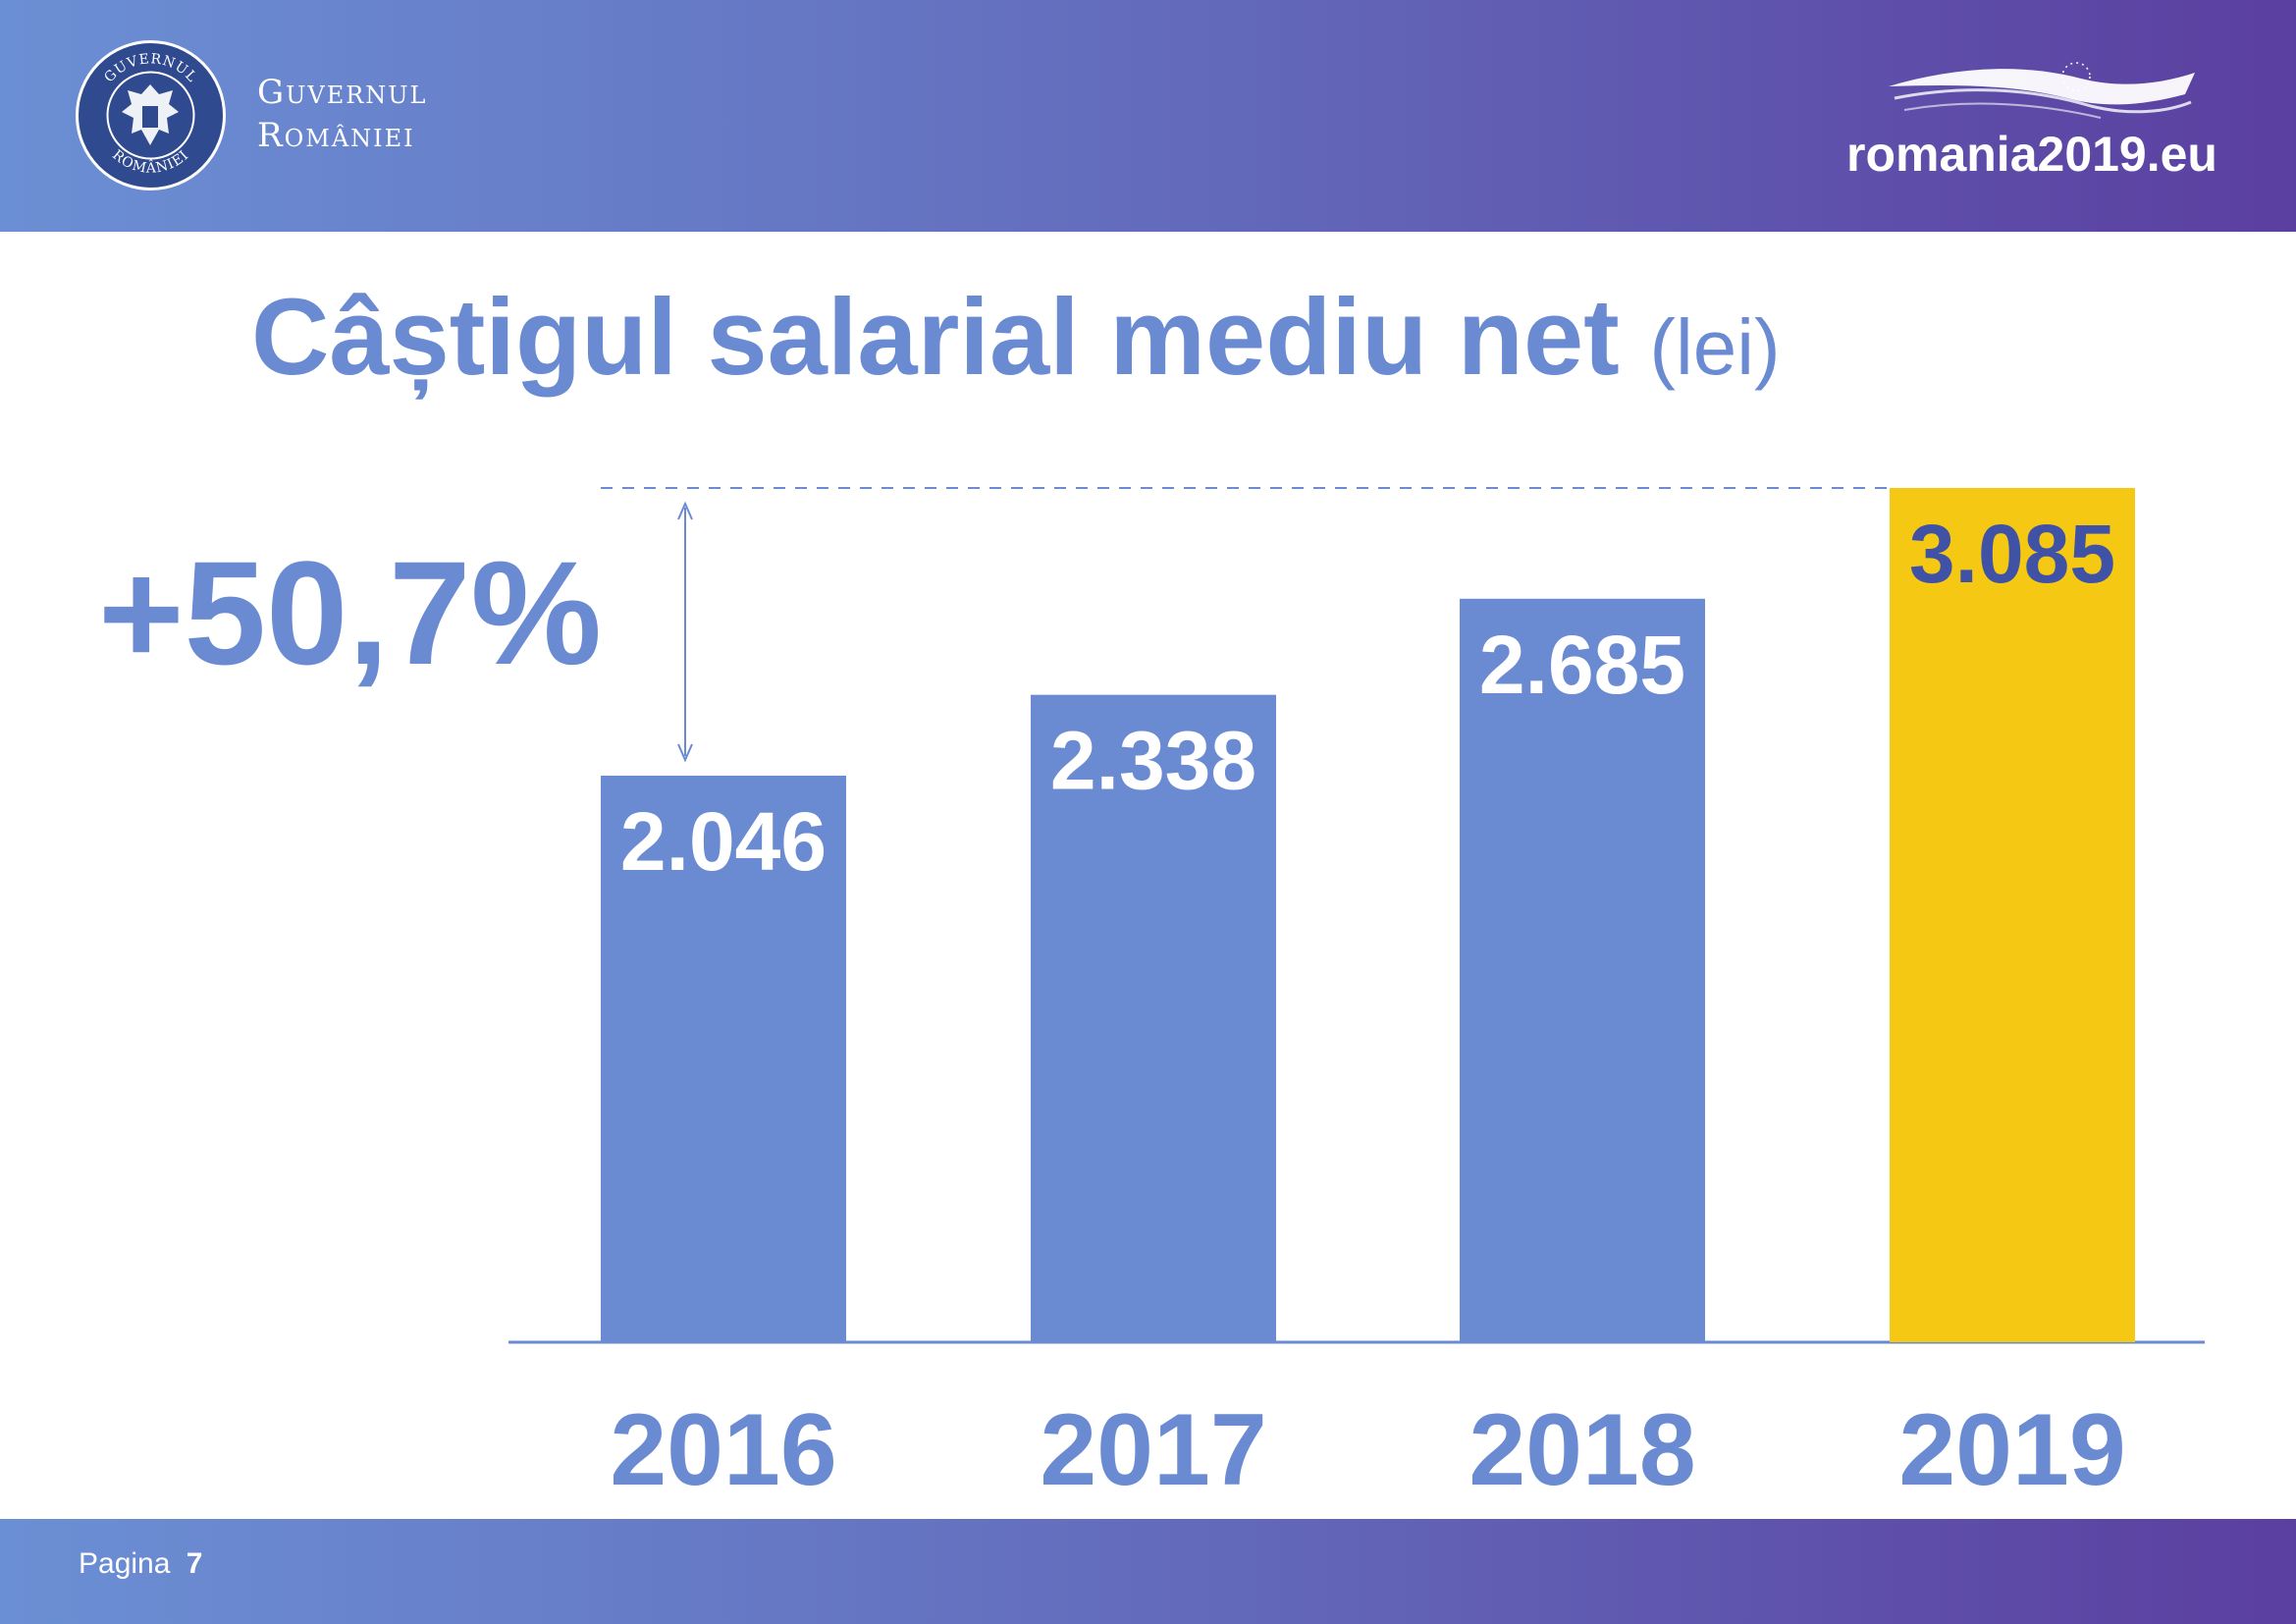  Describe the element at coordinates (1583, 970) in the screenshot. I see `bar-2018` at that location.